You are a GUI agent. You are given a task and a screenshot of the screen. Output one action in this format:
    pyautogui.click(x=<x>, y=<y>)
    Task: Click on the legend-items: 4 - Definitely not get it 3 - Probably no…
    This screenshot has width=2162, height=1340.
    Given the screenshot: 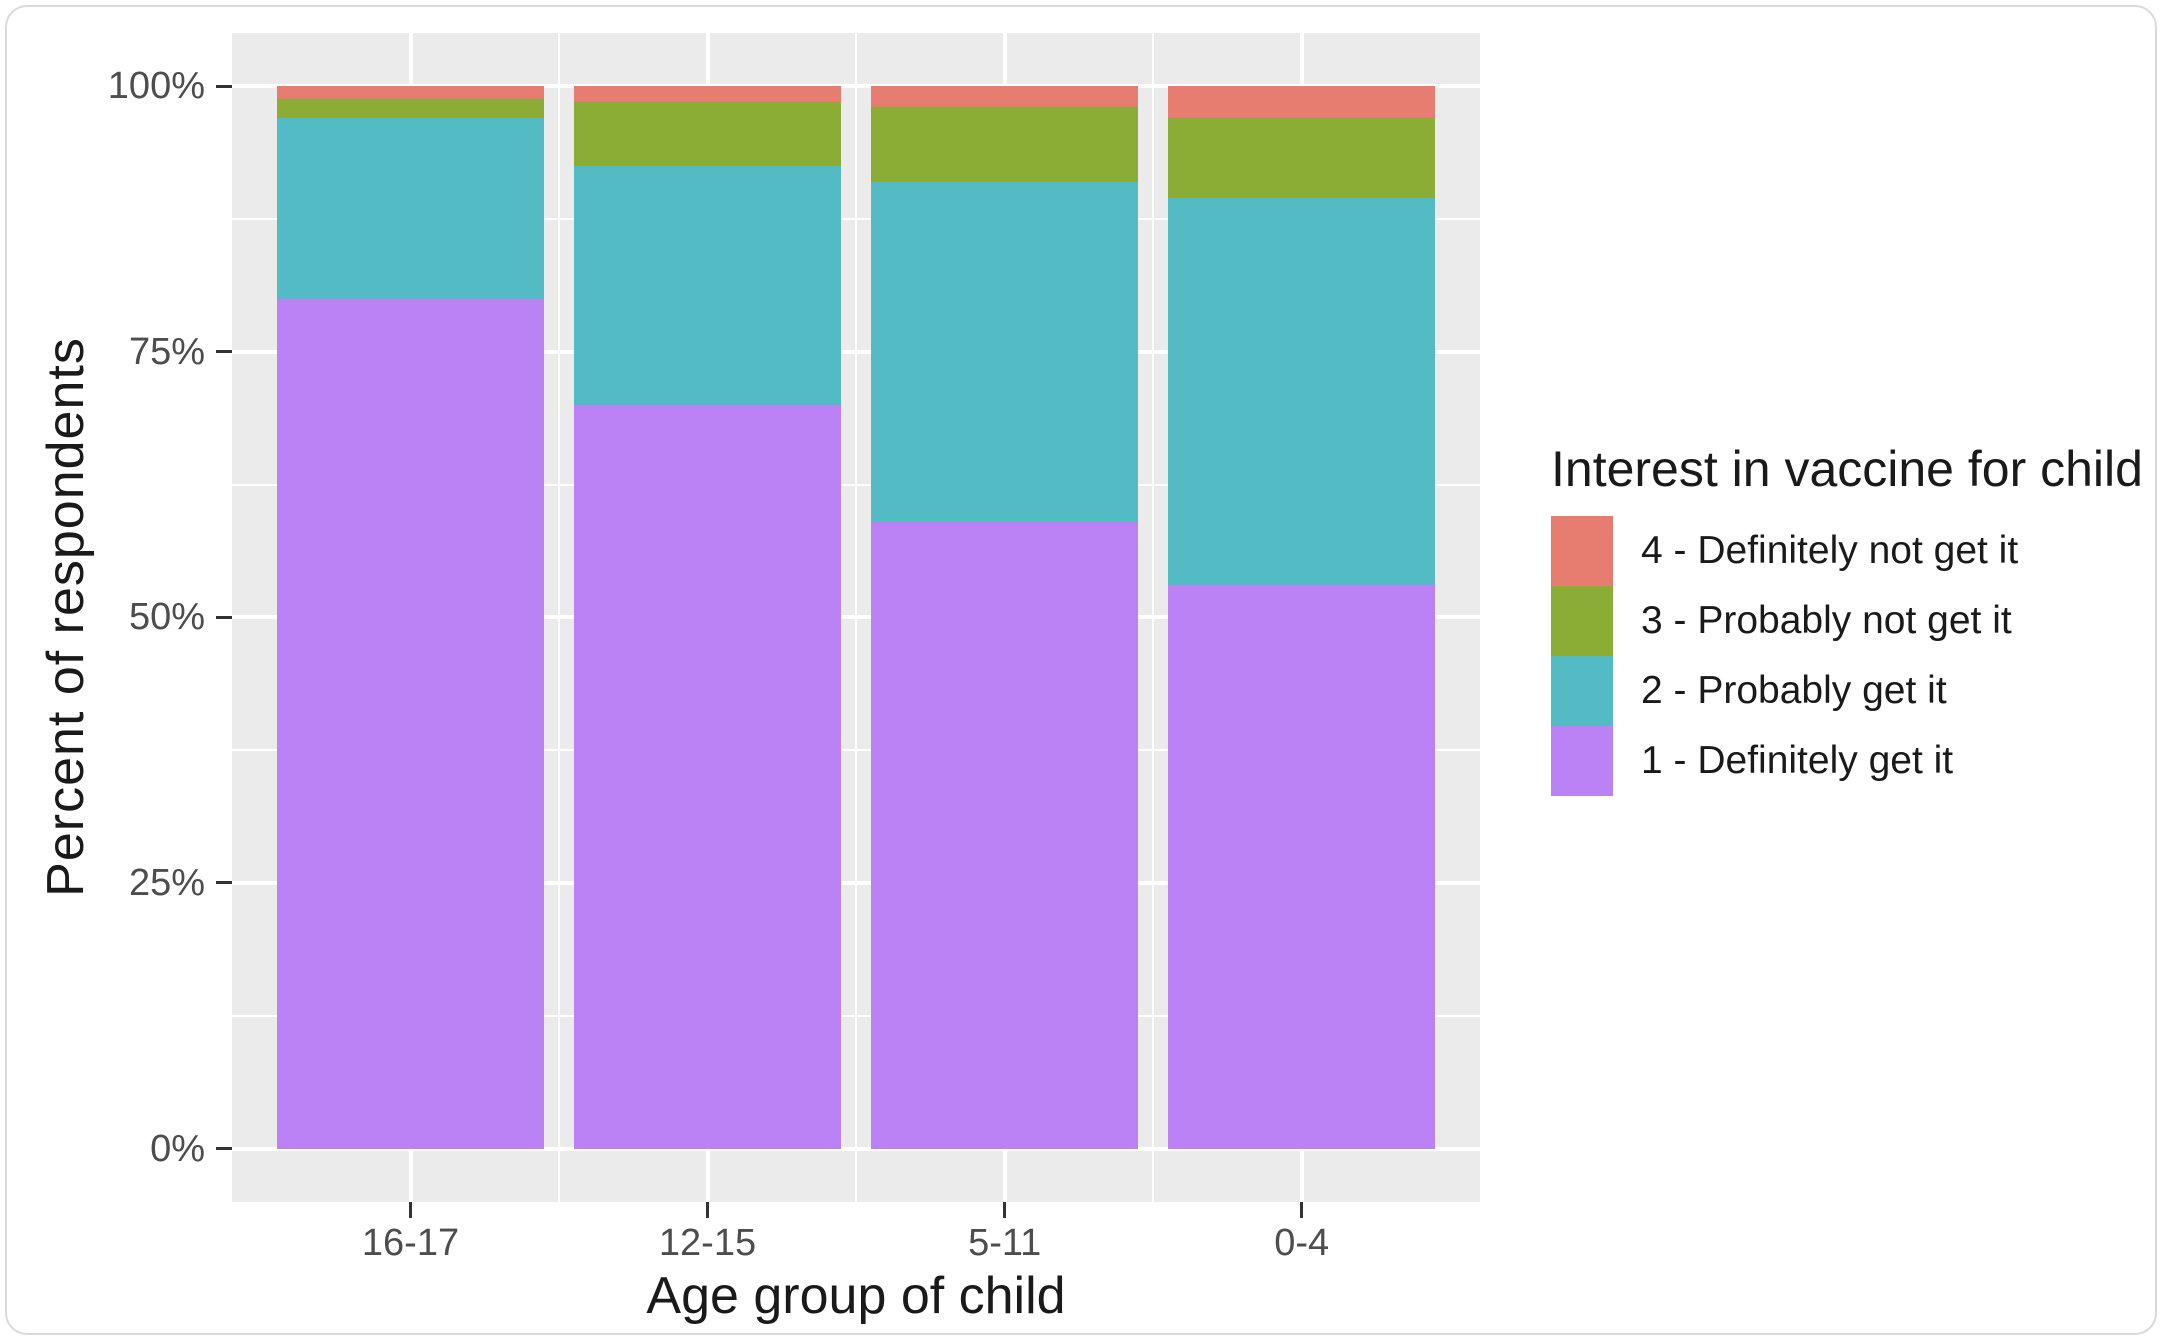 What is the action you would take?
    pyautogui.click(x=1851, y=656)
    